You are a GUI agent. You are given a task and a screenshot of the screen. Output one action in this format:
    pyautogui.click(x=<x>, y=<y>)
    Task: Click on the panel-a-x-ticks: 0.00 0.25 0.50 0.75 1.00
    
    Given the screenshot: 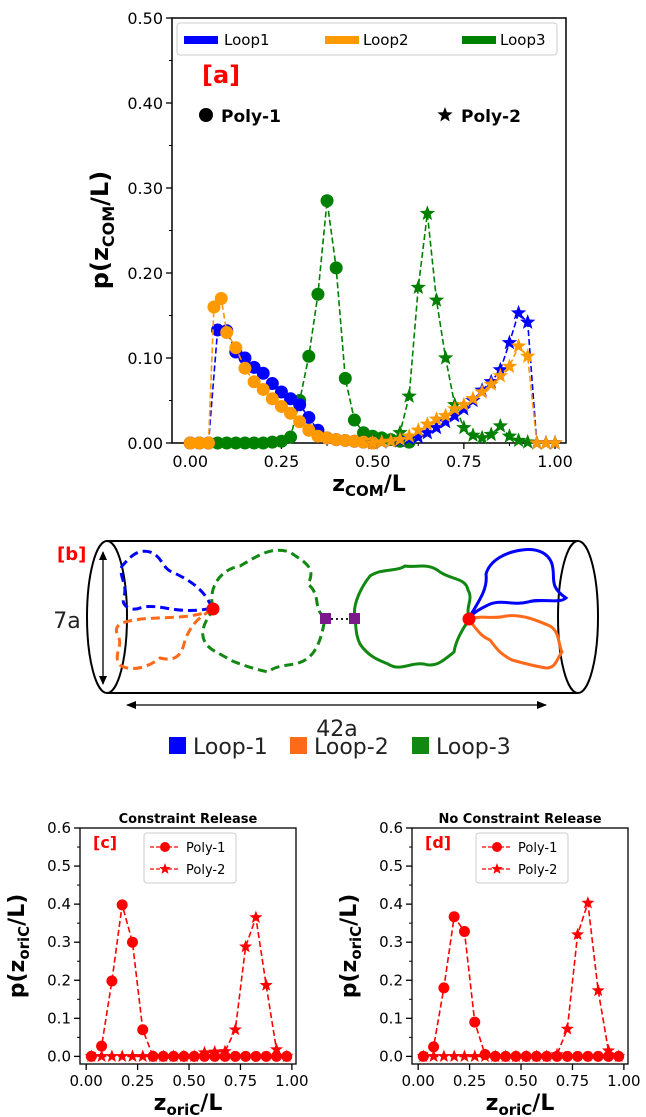 What is the action you would take?
    pyautogui.click(x=372, y=457)
    